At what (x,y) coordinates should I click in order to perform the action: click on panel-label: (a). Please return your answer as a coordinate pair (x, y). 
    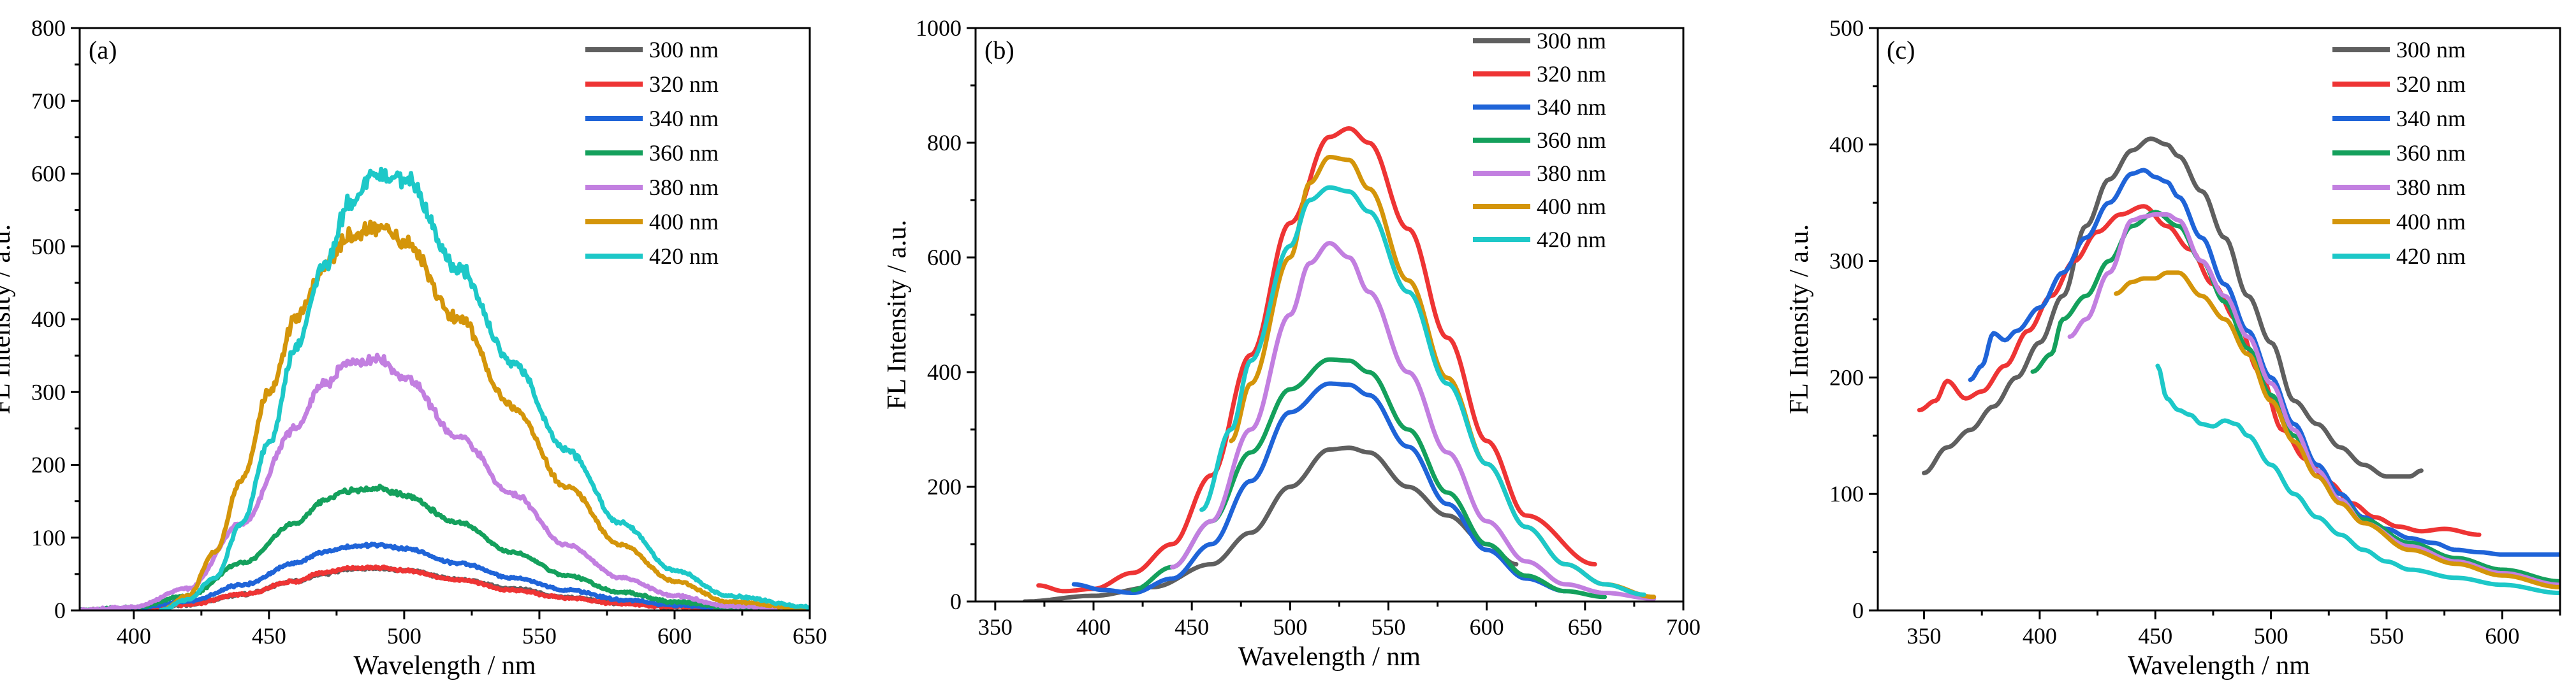
    Looking at the image, I should click on (103, 50).